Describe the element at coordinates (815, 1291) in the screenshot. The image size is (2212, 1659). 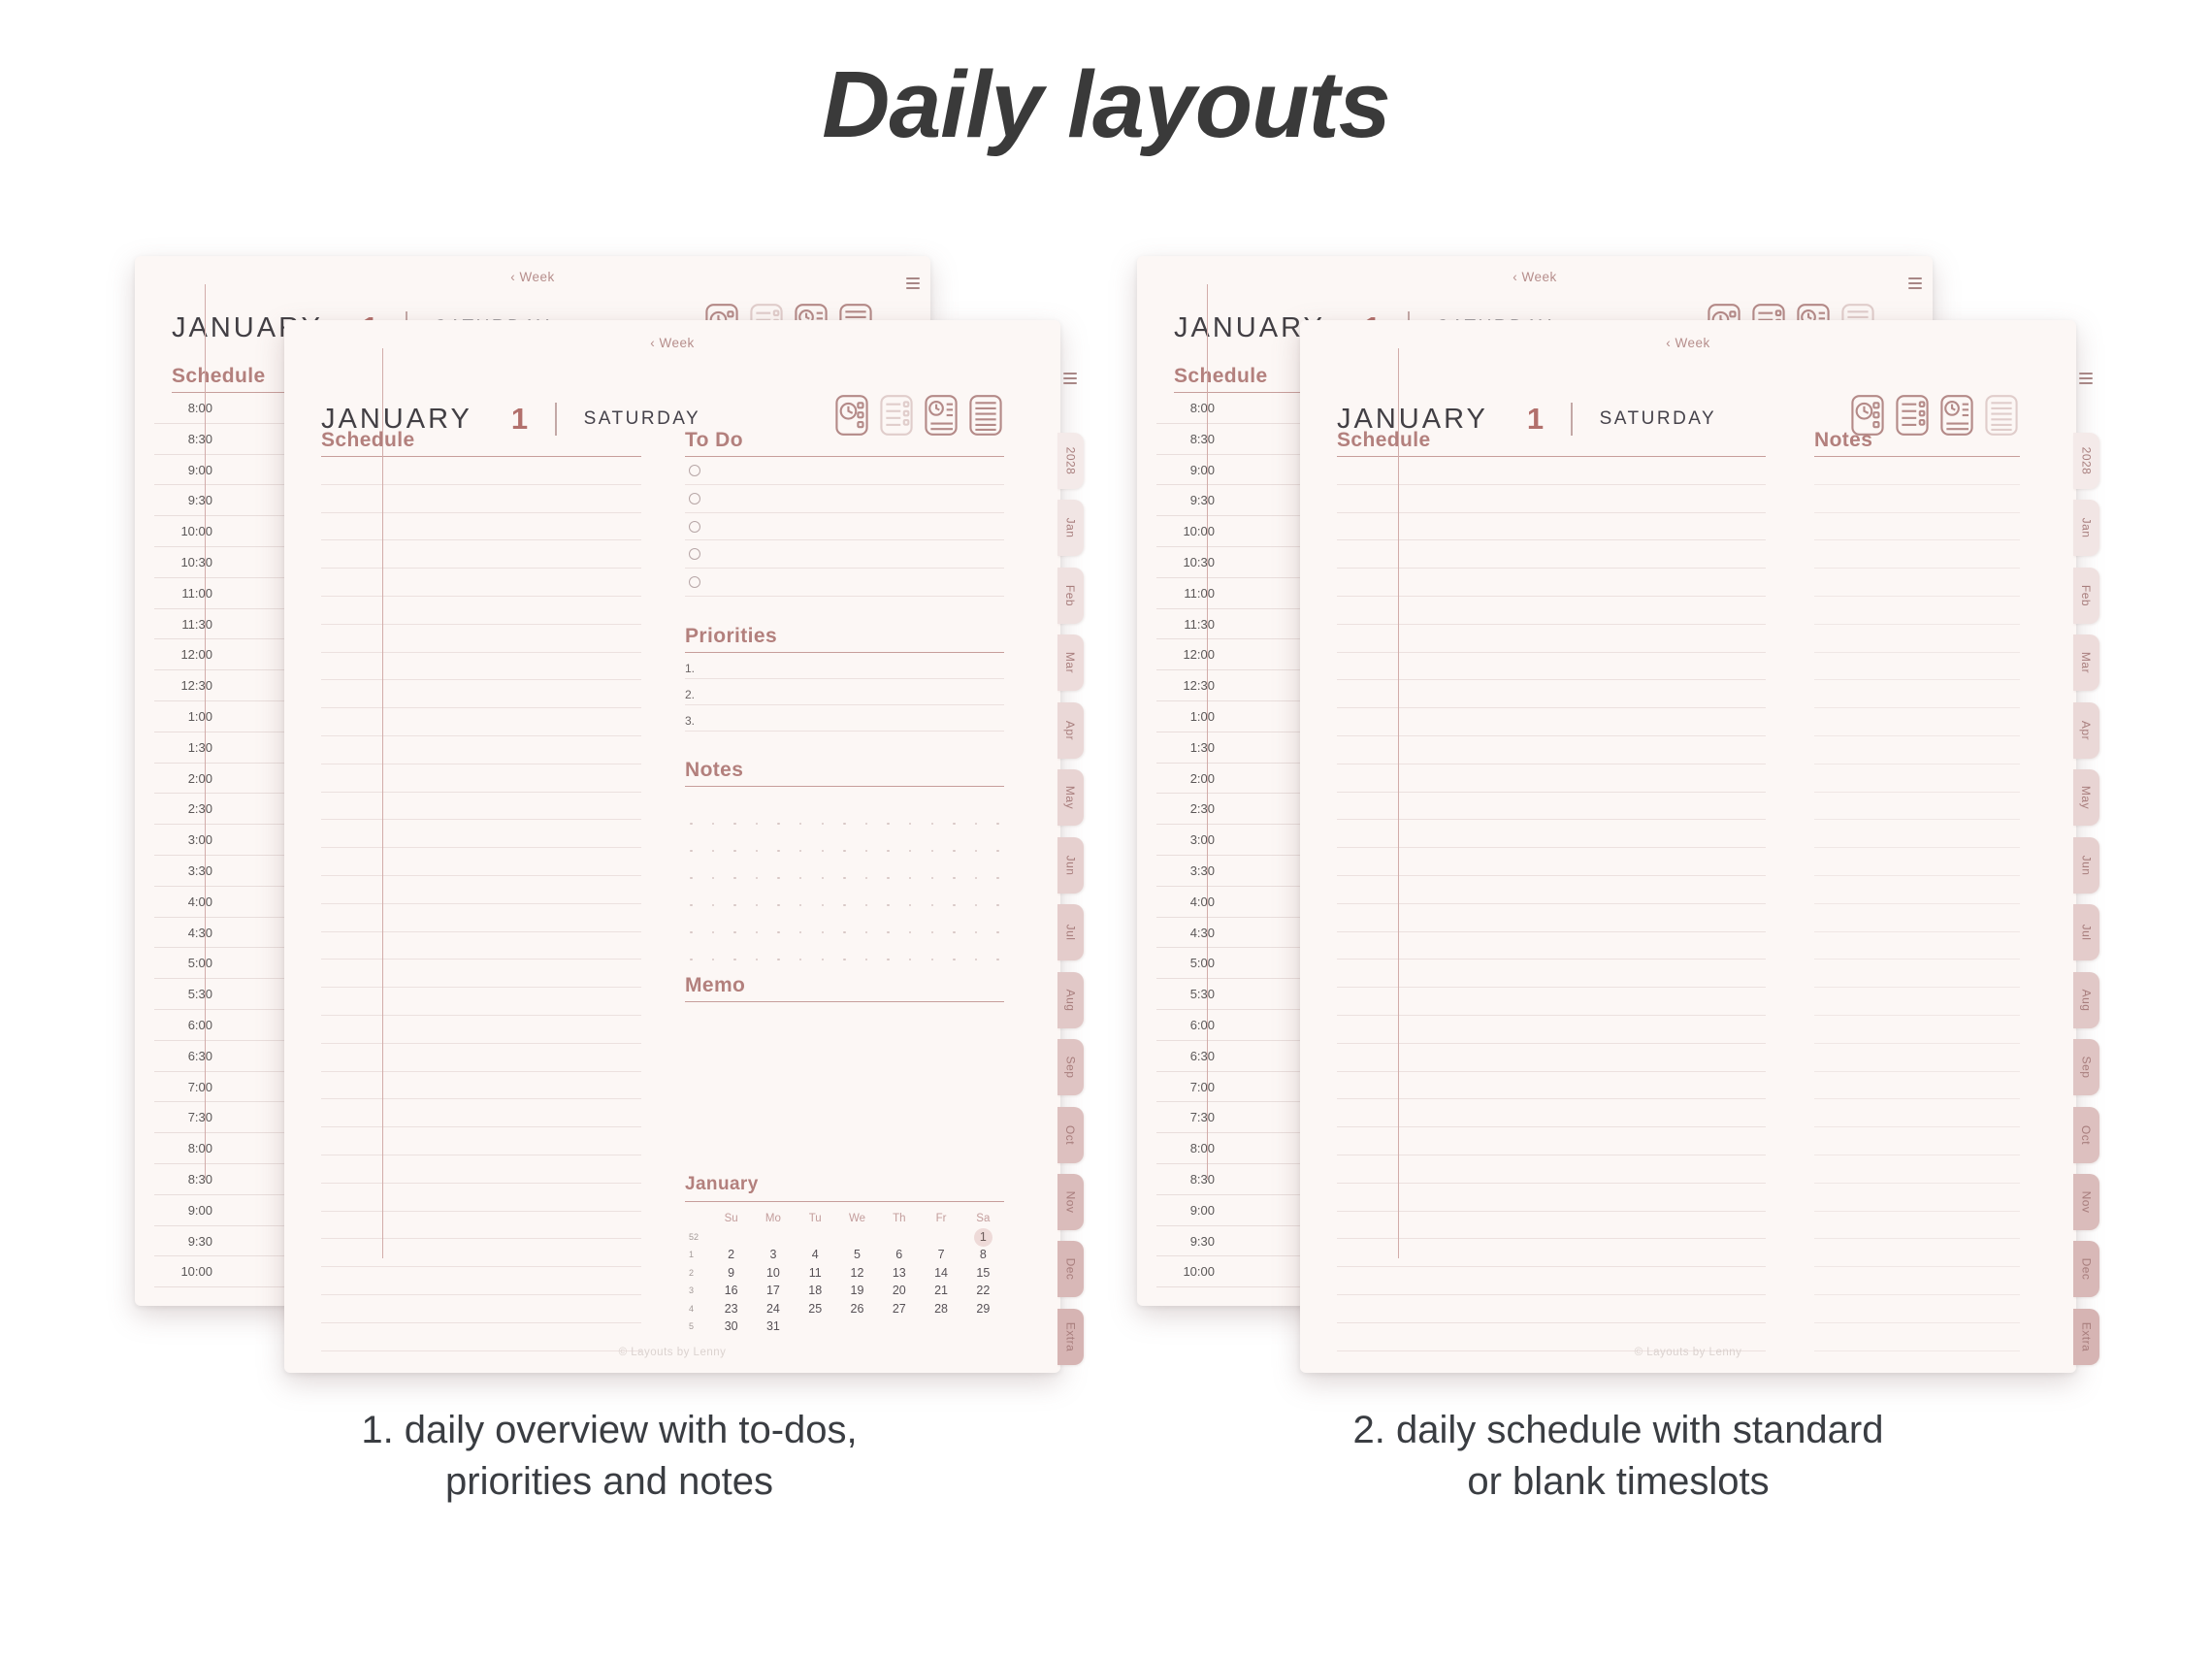
I see `calendar-day: 18` at that location.